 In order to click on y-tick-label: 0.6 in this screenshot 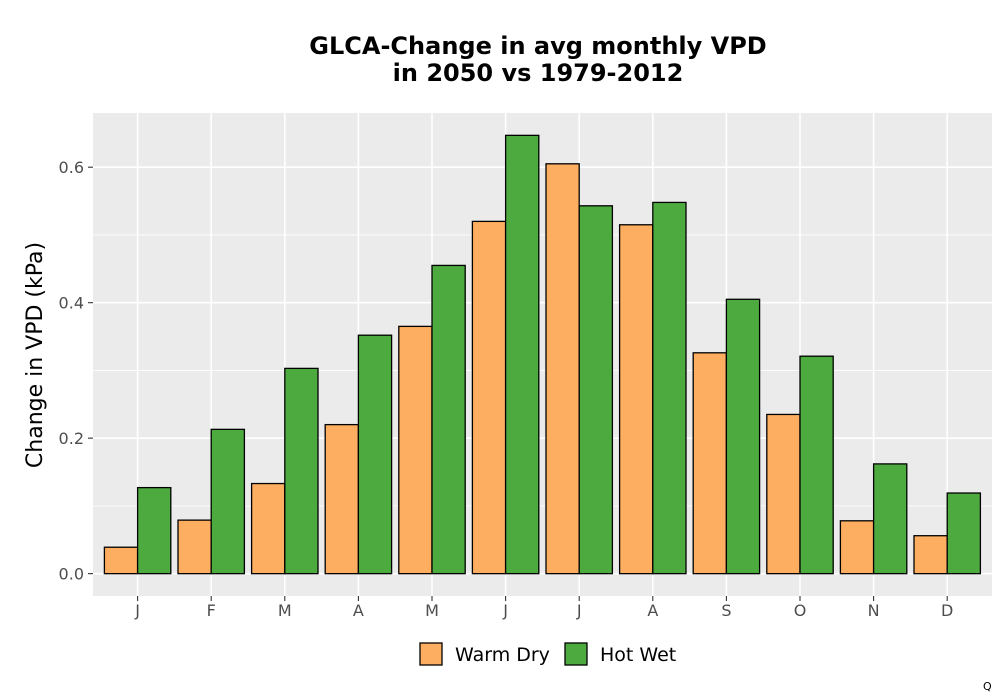, I will do `click(71, 167)`.